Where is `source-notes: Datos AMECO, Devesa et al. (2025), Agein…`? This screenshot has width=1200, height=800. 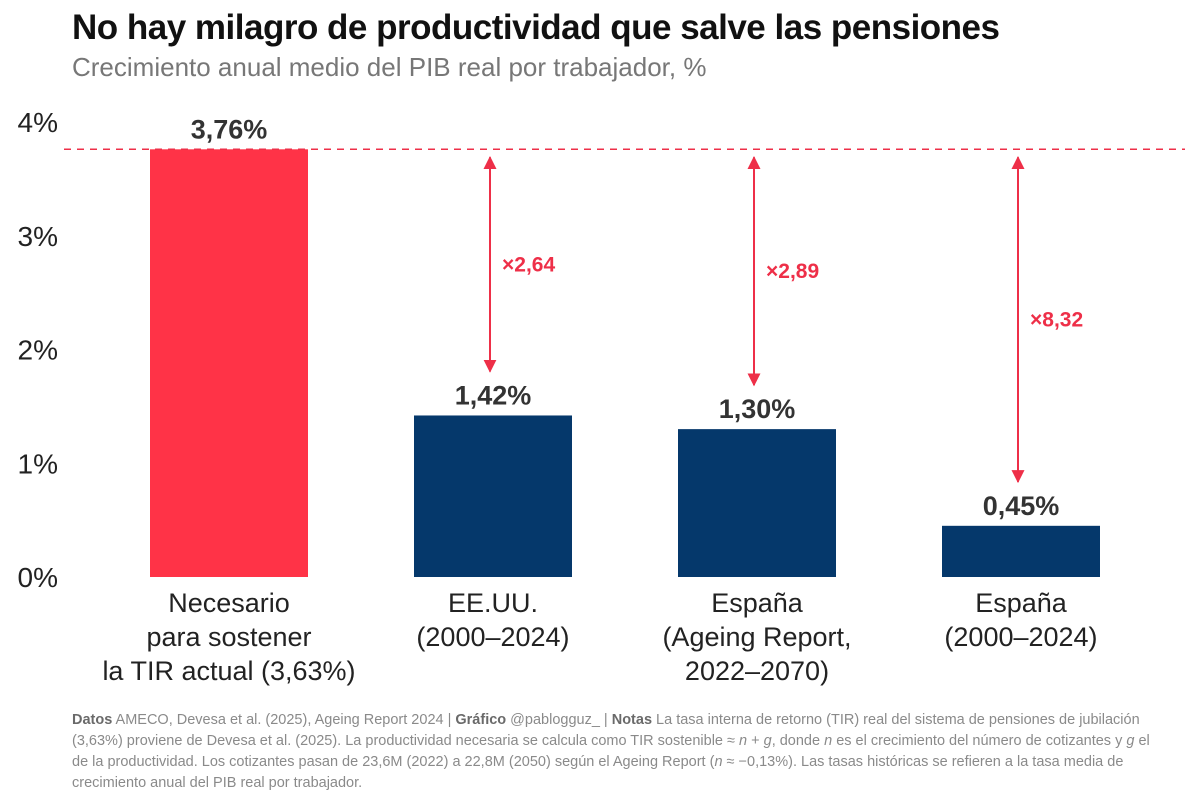 source-notes: Datos AMECO, Devesa et al. (2025), Agein… is located at coordinates (612, 752).